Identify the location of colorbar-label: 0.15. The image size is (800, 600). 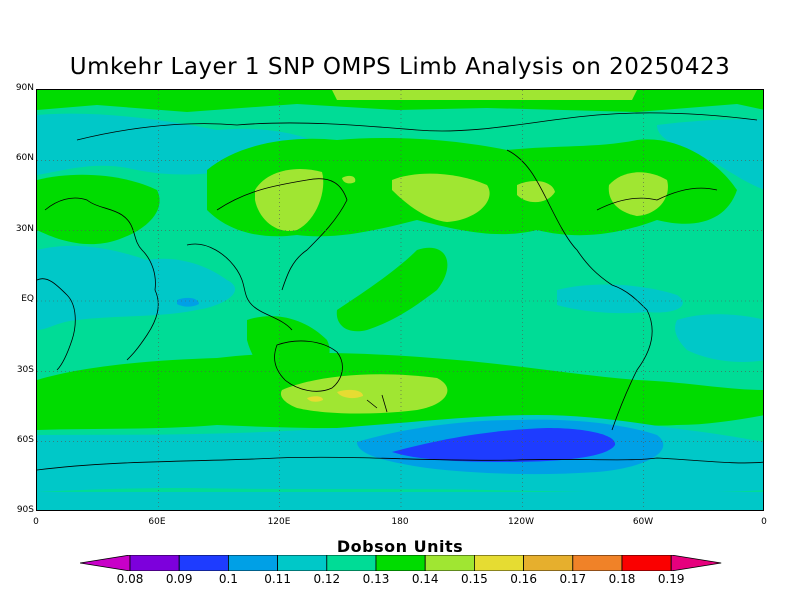
(474, 579).